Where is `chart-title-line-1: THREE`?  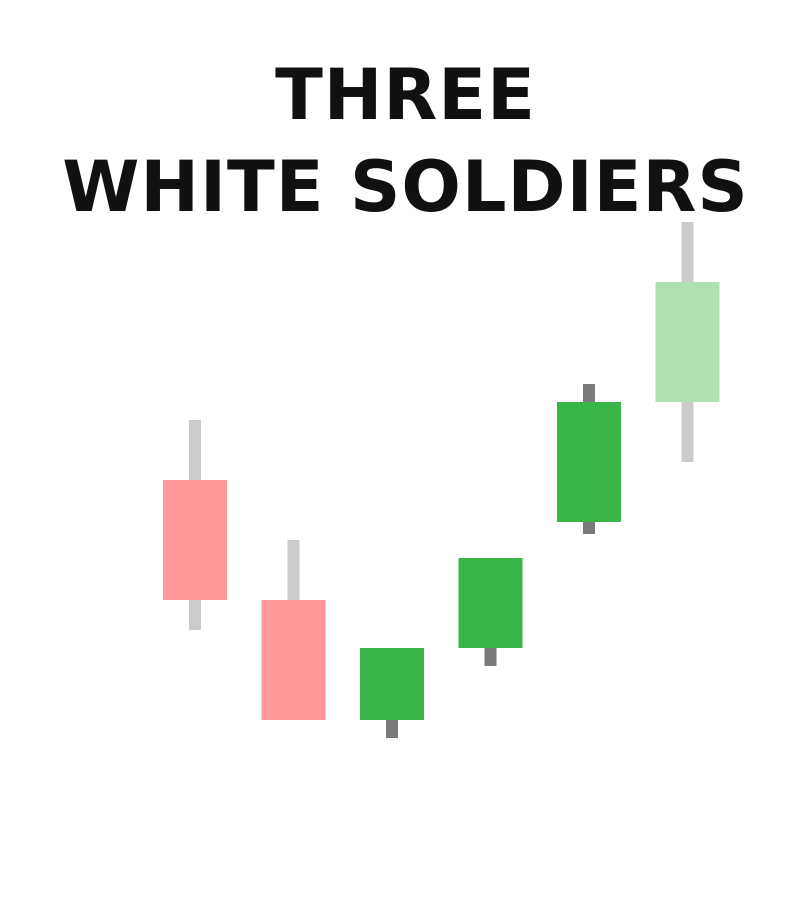 chart-title-line-1: THREE is located at coordinates (405, 95).